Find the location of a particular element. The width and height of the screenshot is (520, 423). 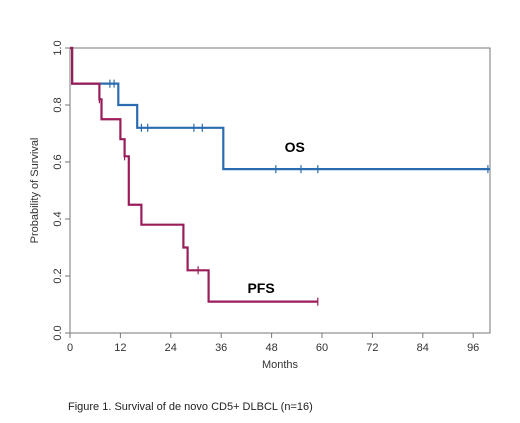

x-tick-label: 72 is located at coordinates (372, 348).